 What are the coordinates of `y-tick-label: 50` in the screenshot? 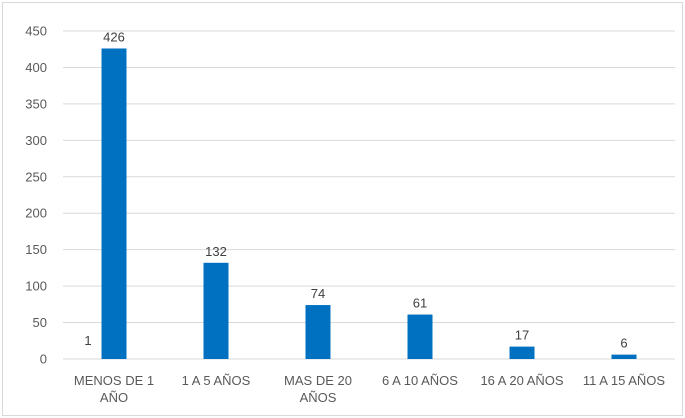 It's located at (40, 322).